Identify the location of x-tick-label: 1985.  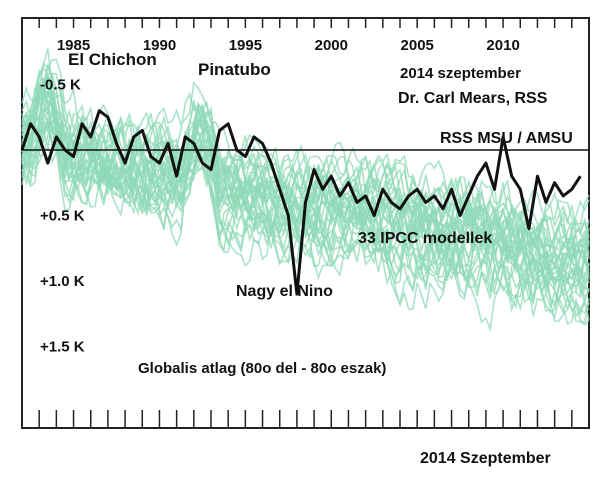
(73, 45).